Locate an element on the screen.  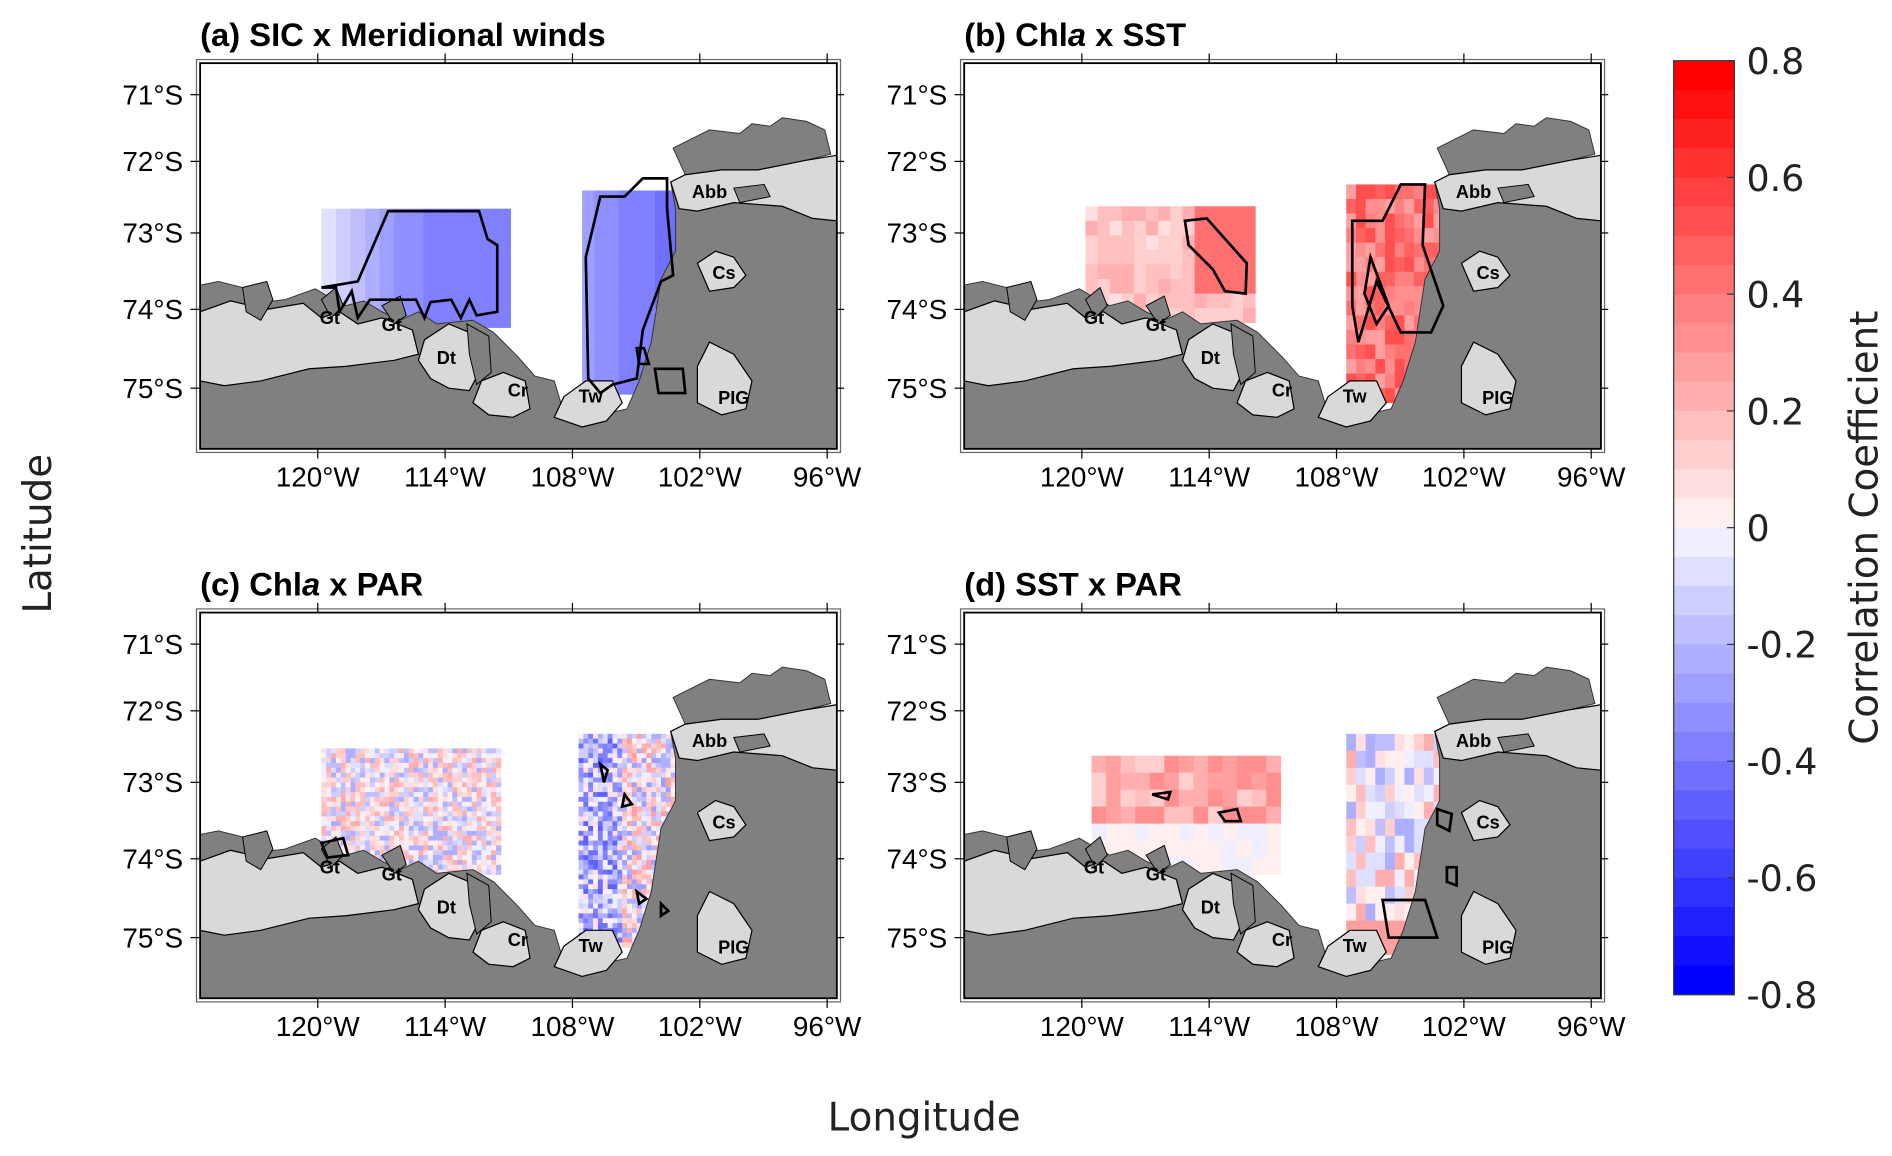
island is located at coordinates (1158, 859).